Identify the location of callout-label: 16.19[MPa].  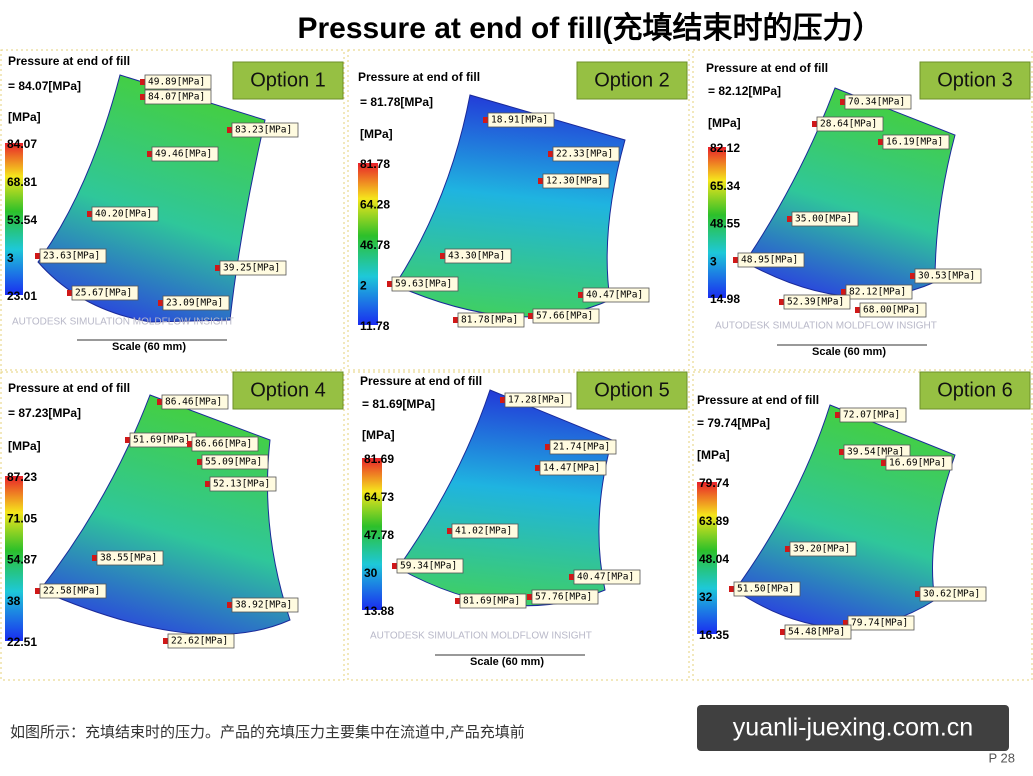
(914, 142).